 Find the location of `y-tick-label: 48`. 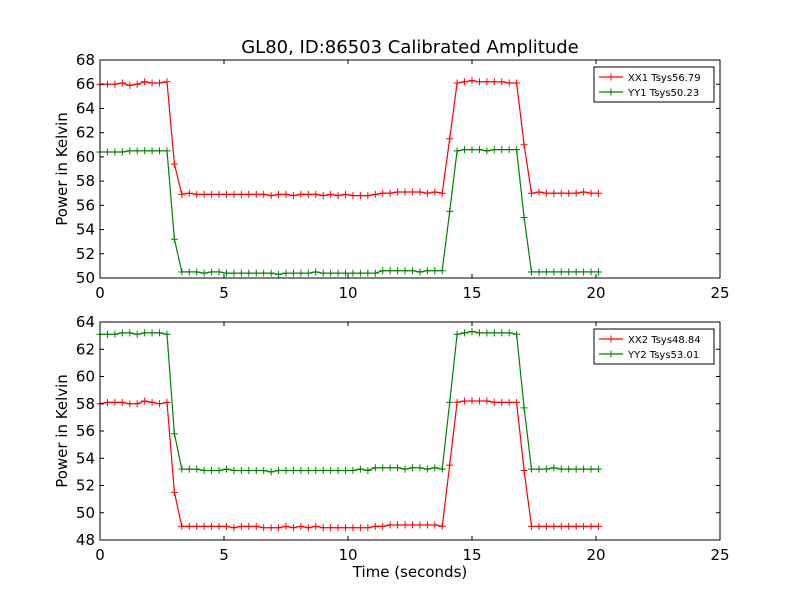

y-tick-label: 48 is located at coordinates (85, 540).